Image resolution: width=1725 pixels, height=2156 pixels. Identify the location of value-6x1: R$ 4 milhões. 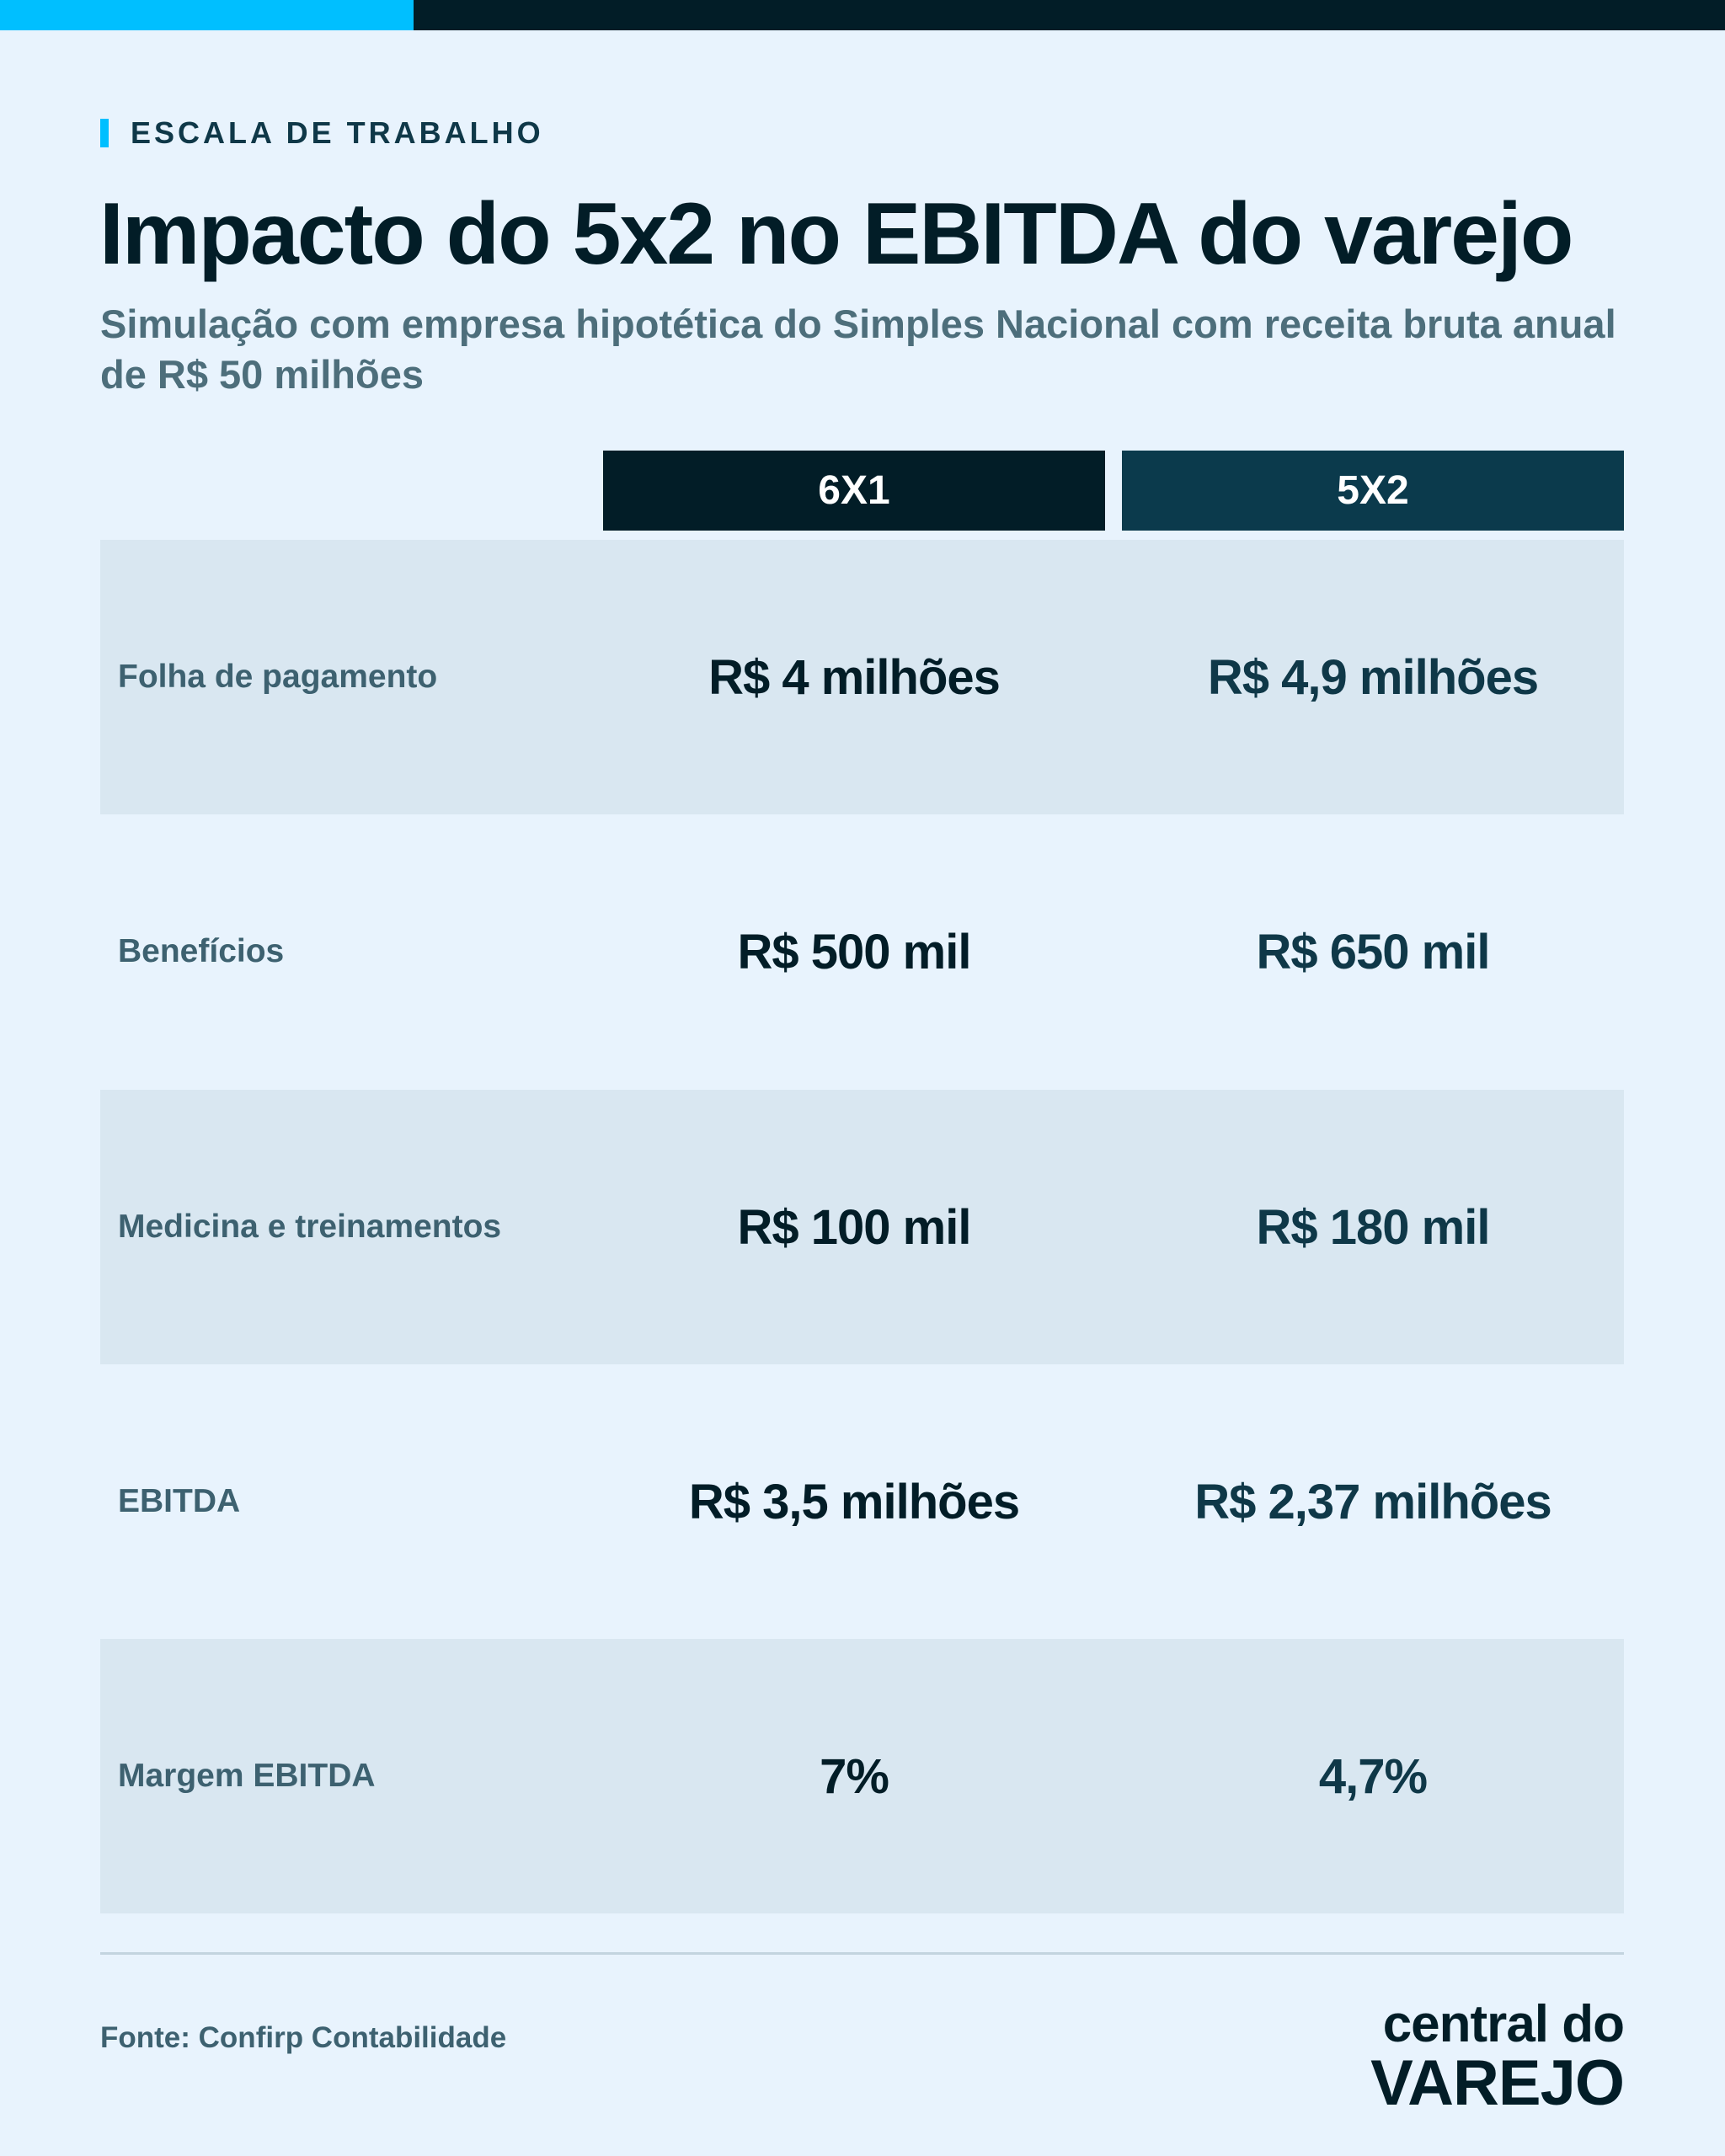
(854, 677).